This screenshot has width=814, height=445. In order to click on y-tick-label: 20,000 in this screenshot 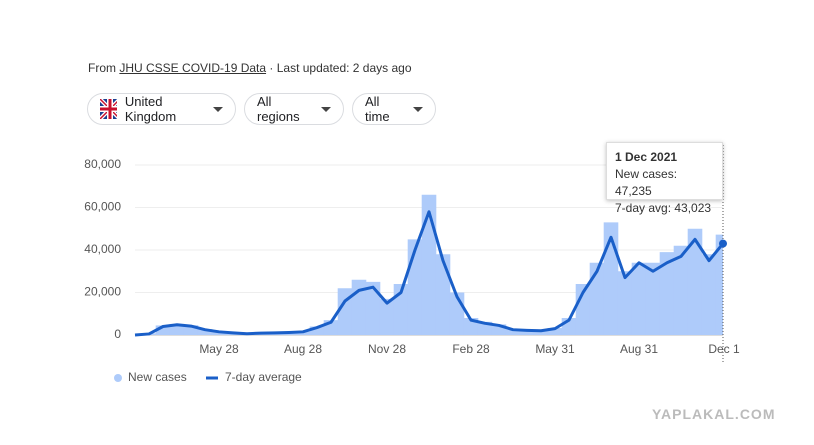, I will do `click(102, 292)`.